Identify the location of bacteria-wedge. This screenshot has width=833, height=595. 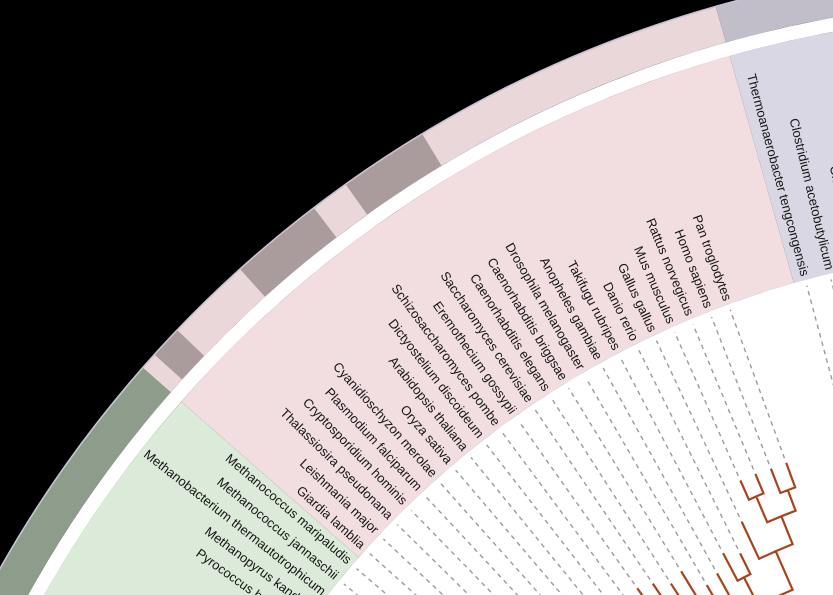
(781, 157).